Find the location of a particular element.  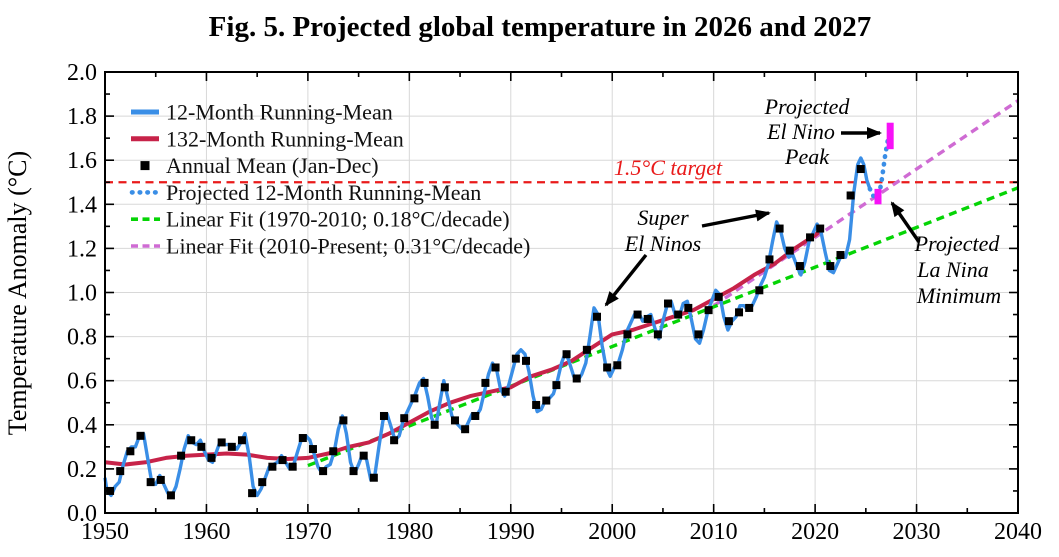

y-tick-label: 1.6 is located at coordinates (82, 161).